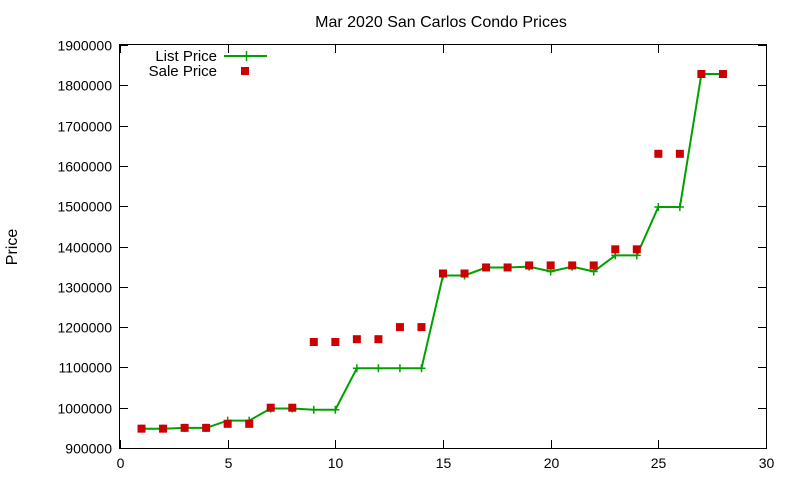  Describe the element at coordinates (86, 368) in the screenshot. I see `y-tick-label: 1100000` at that location.